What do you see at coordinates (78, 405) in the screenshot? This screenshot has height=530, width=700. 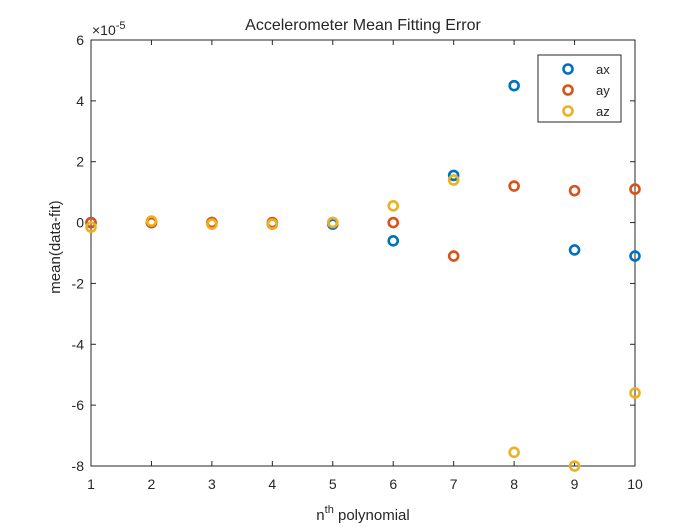 I see `y-tick-label: -6` at bounding box center [78, 405].